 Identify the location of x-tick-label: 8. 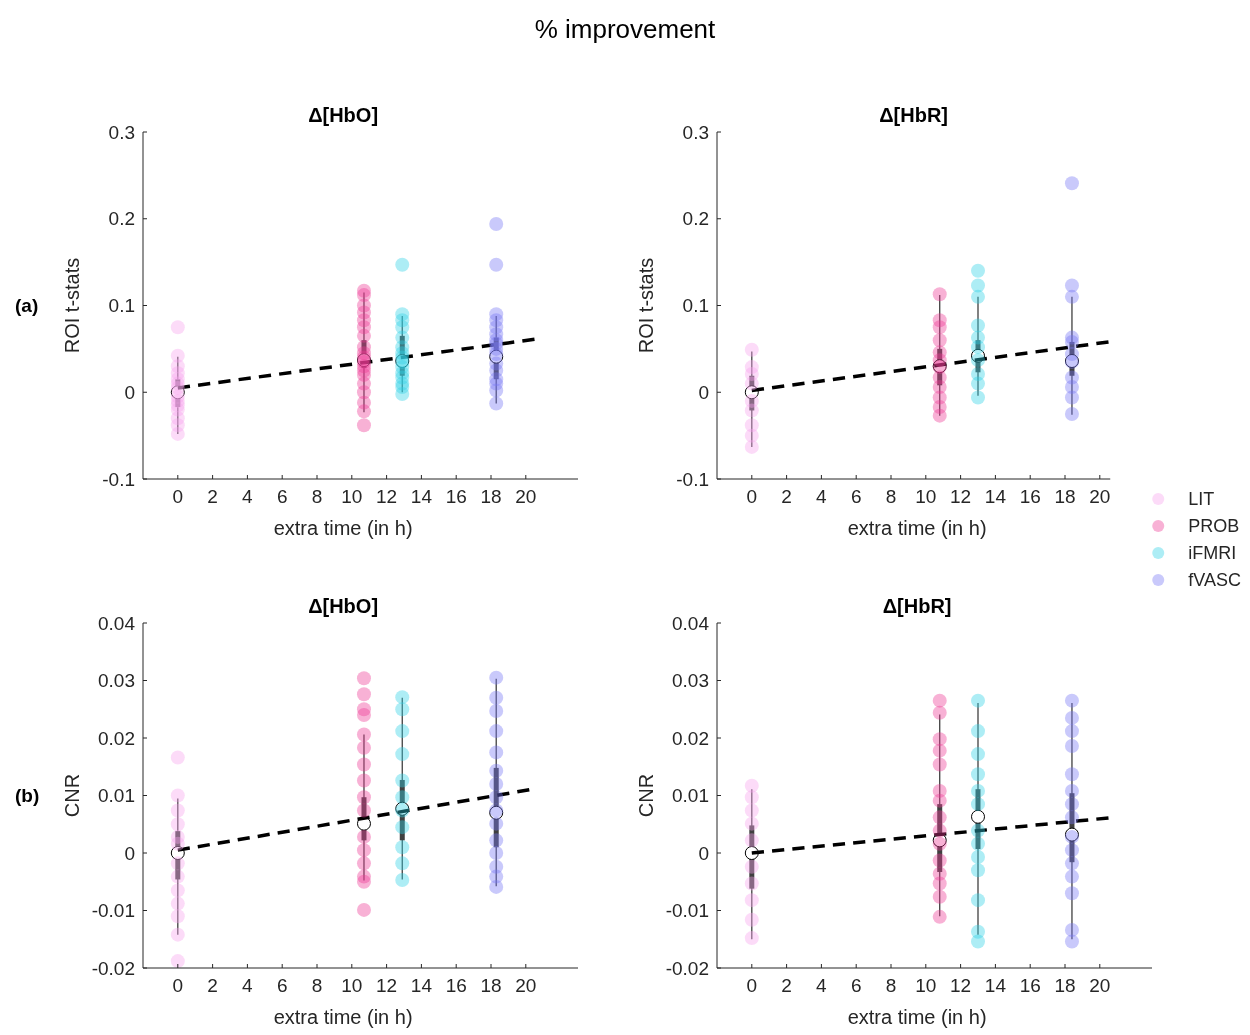
(891, 985).